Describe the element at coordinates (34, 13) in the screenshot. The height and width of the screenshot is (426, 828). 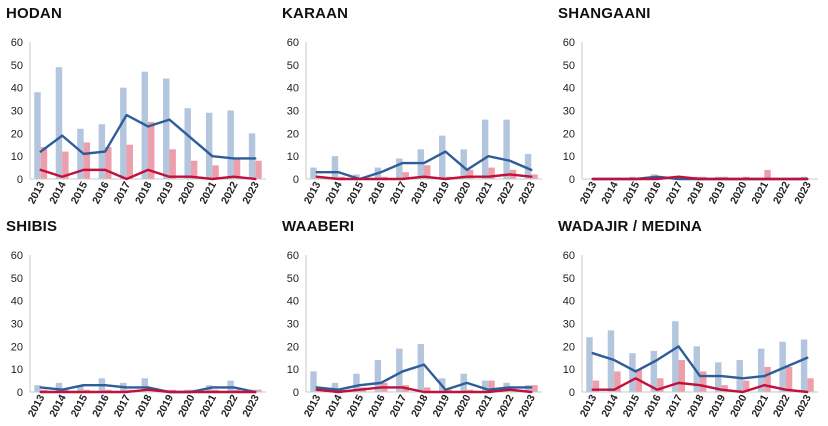
I see `chart-title: HODAN` at that location.